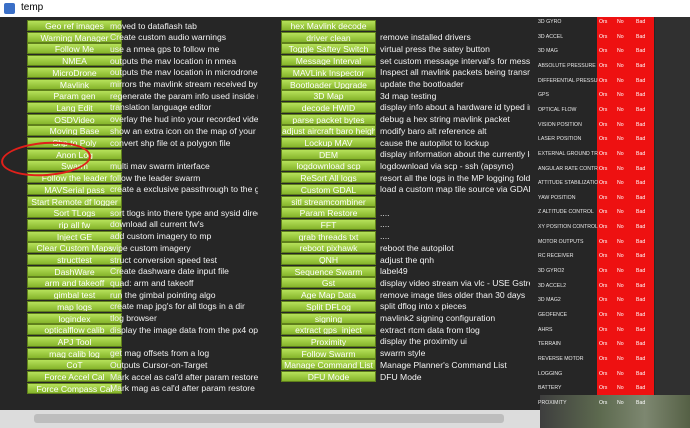  Describe the element at coordinates (74, 189) in the screenshot. I see `mavserial-pass-button: MAVSerial pass` at that location.